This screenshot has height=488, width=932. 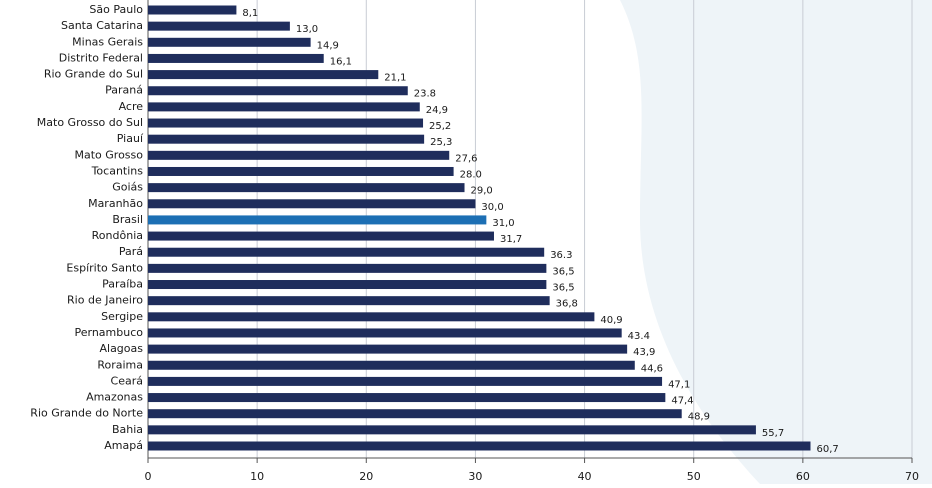 What do you see at coordinates (694, 476) in the screenshot?
I see `x-tick-label: 50` at bounding box center [694, 476].